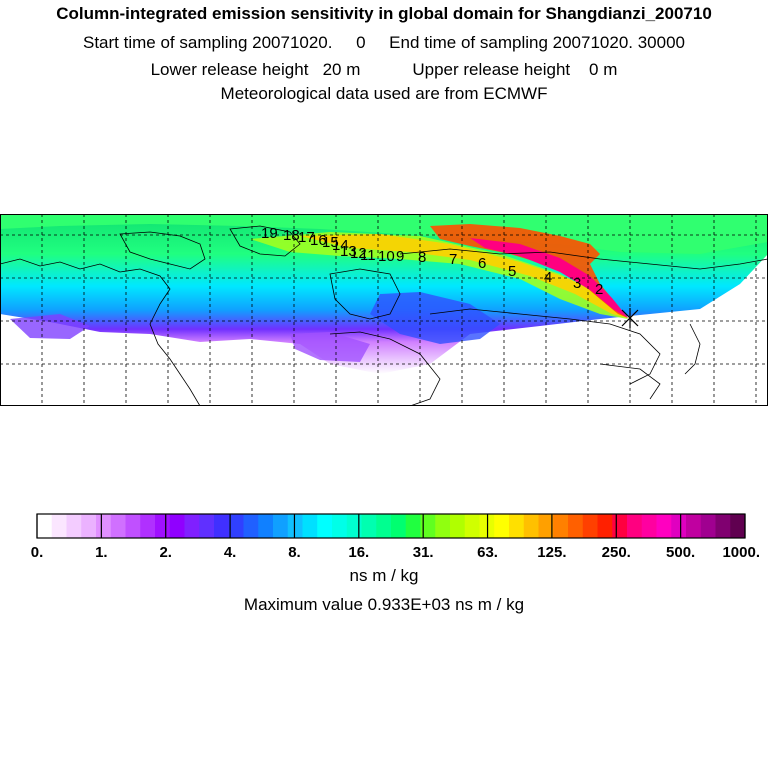  What do you see at coordinates (422, 257) in the screenshot?
I see `traj-label-8: 8` at bounding box center [422, 257].